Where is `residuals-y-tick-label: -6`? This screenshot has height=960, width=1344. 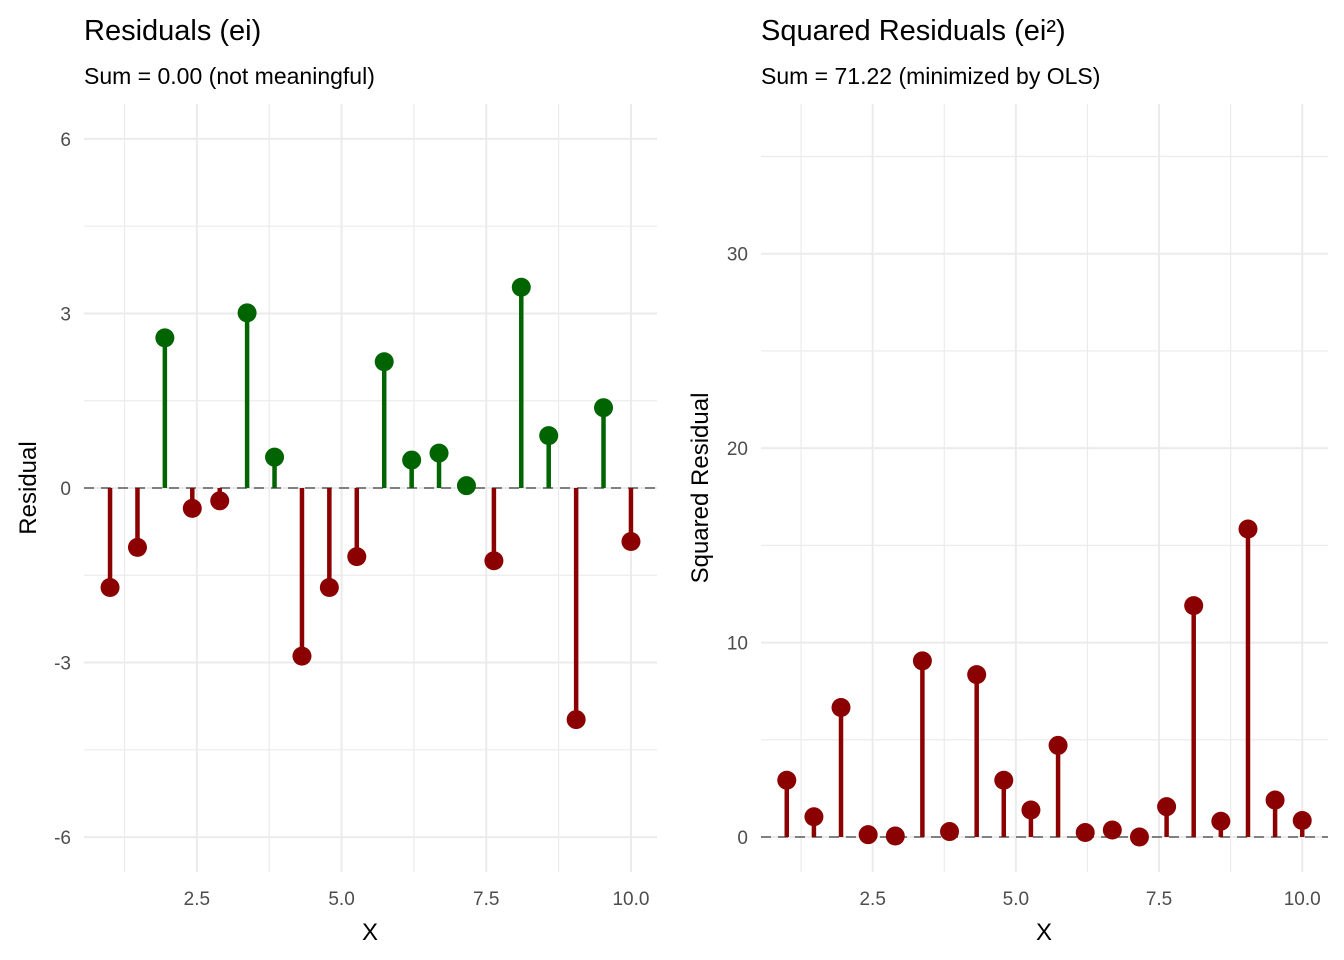
residuals-y-tick-label: -6 is located at coordinates (62, 838).